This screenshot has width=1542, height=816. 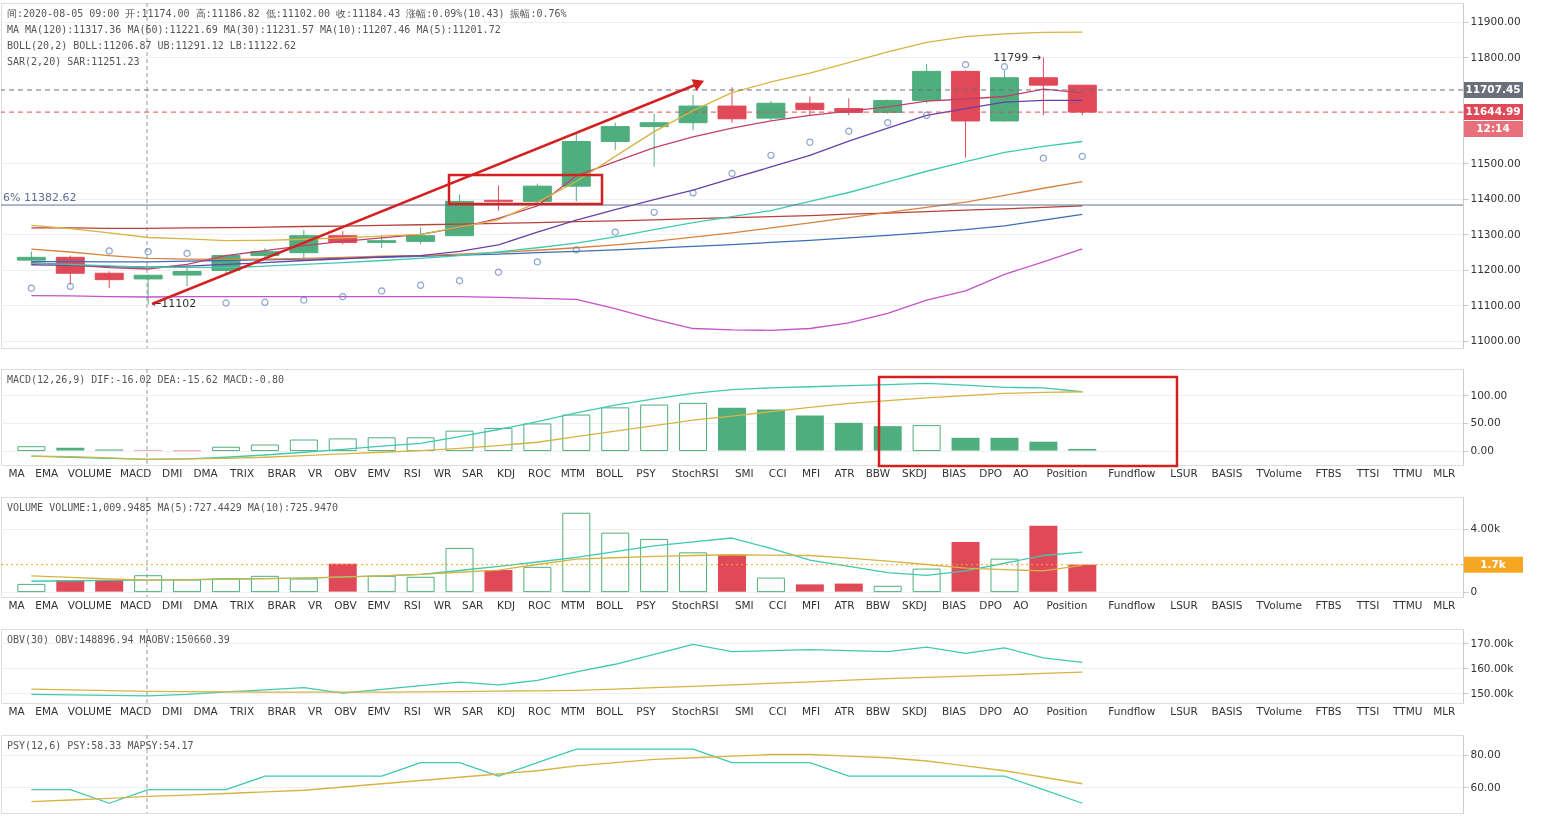 What do you see at coordinates (1474, 591) in the screenshot?
I see `y-tick-label: 0` at bounding box center [1474, 591].